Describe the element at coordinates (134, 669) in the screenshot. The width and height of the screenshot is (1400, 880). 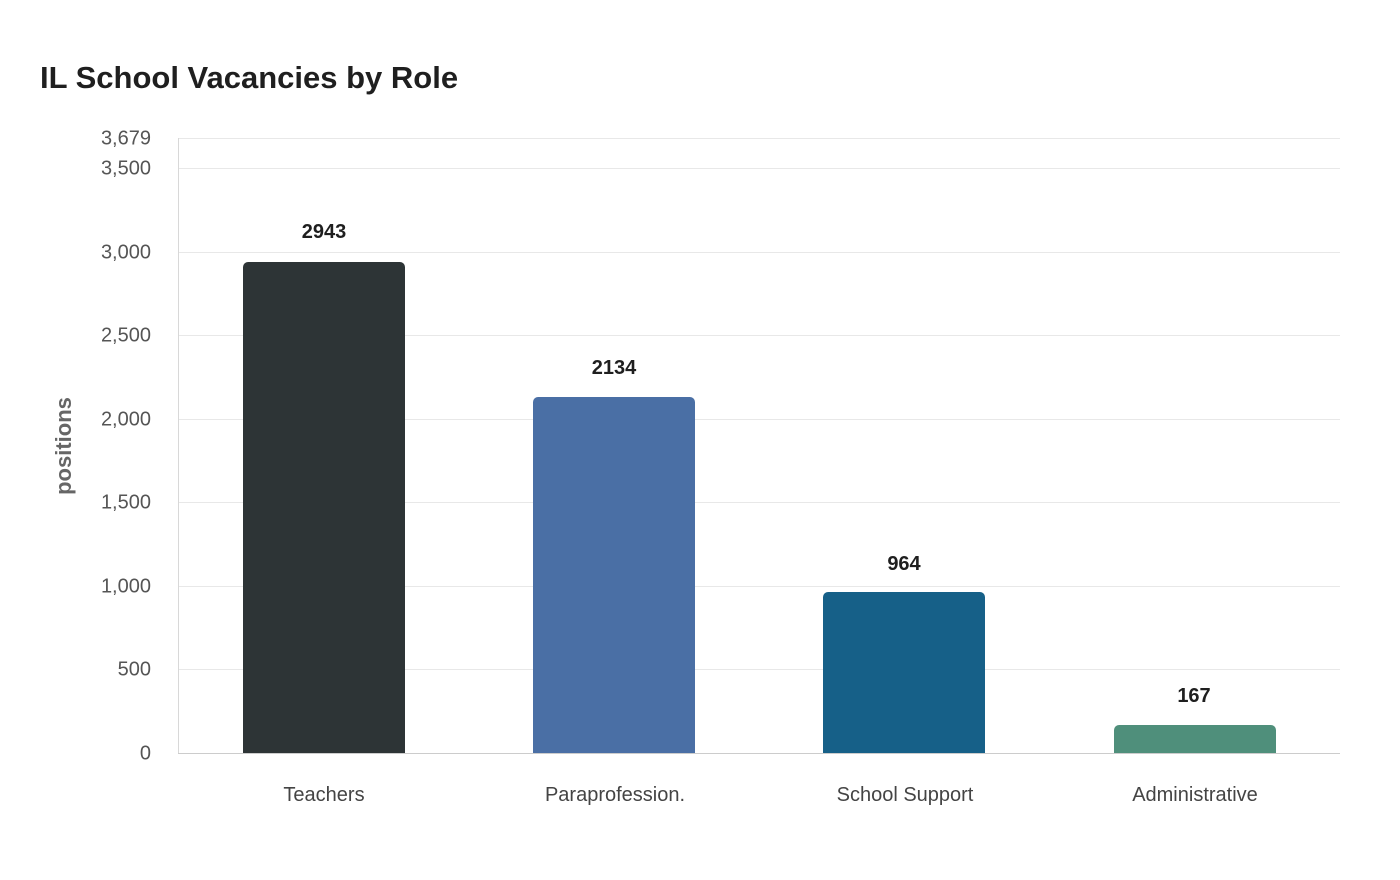
I see `y-tick: 500` at that location.